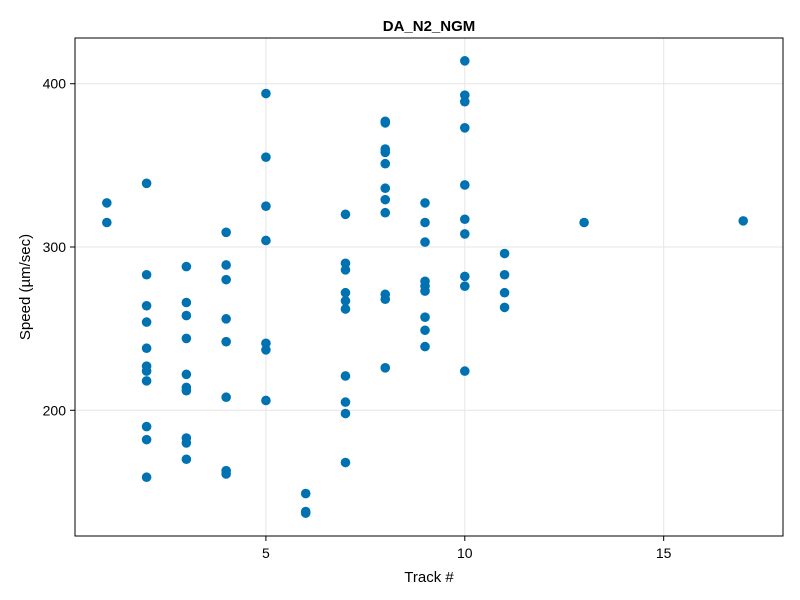  What do you see at coordinates (55, 247) in the screenshot?
I see `y-tick-label: 300` at bounding box center [55, 247].